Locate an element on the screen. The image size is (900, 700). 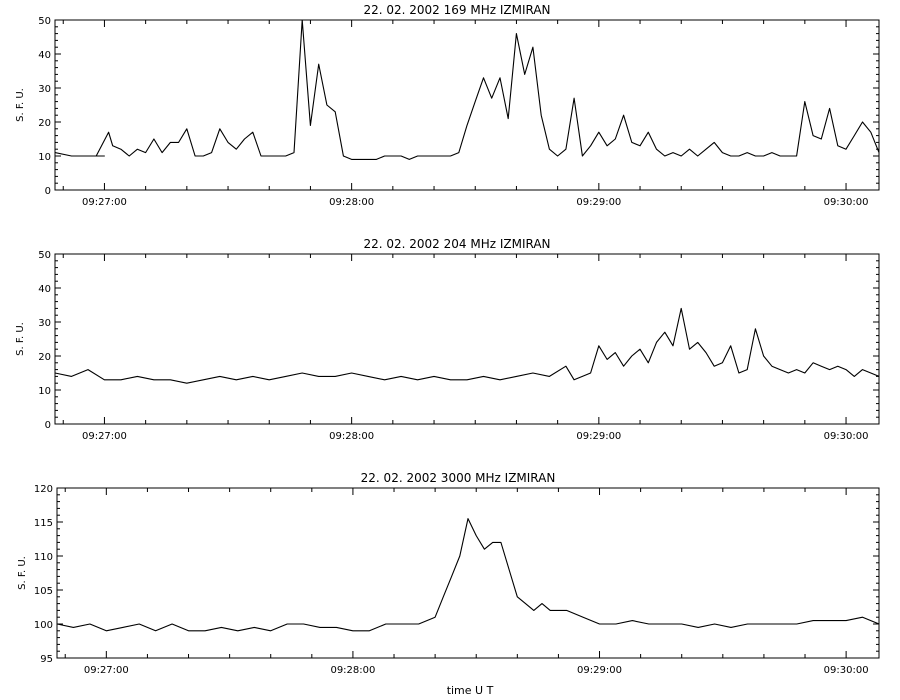
chart-title: 22. 02. 2002 169 MHz IZMIRAN is located at coordinates (456, 10).